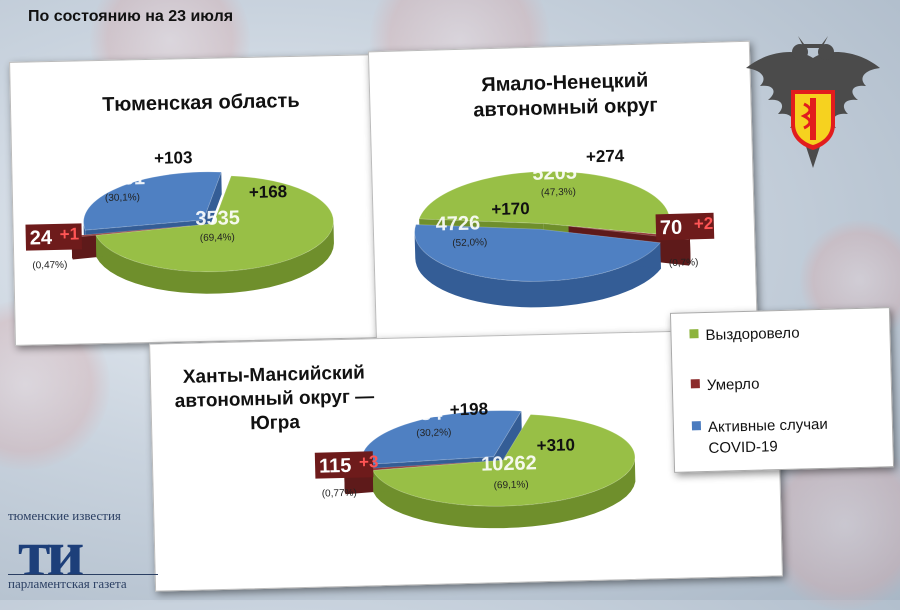 The width and height of the screenshot is (900, 610). Describe the element at coordinates (83, 583) in the screenshot. I see `logo-bottom-text: парламентская газета` at that location.